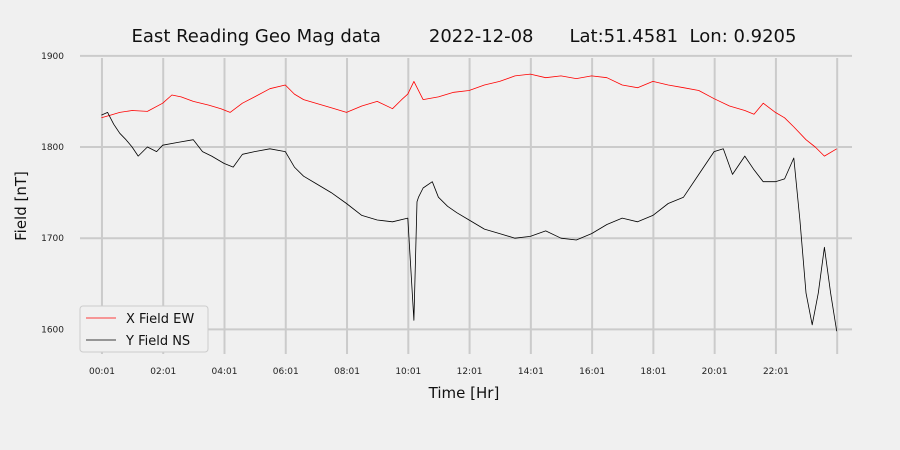  What do you see at coordinates (408, 372) in the screenshot?
I see `x-tick-label: 10:01` at bounding box center [408, 372].